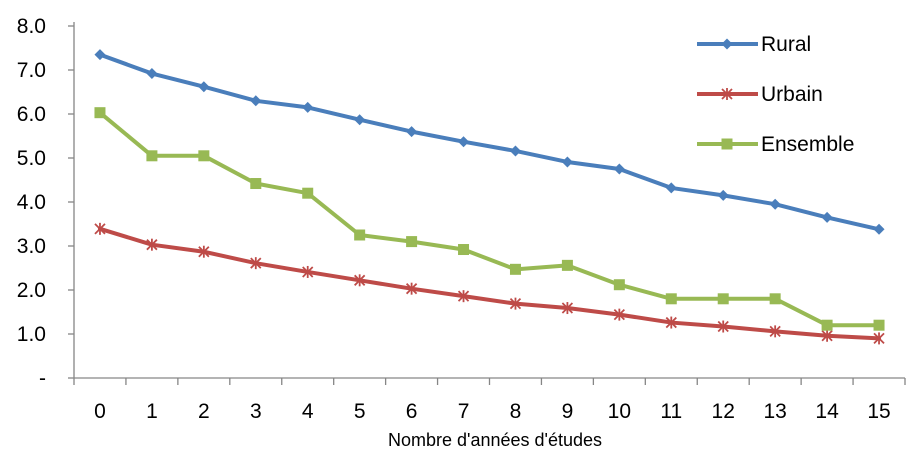  Describe the element at coordinates (31, 114) in the screenshot. I see `y-tick-label: 6.0` at that location.